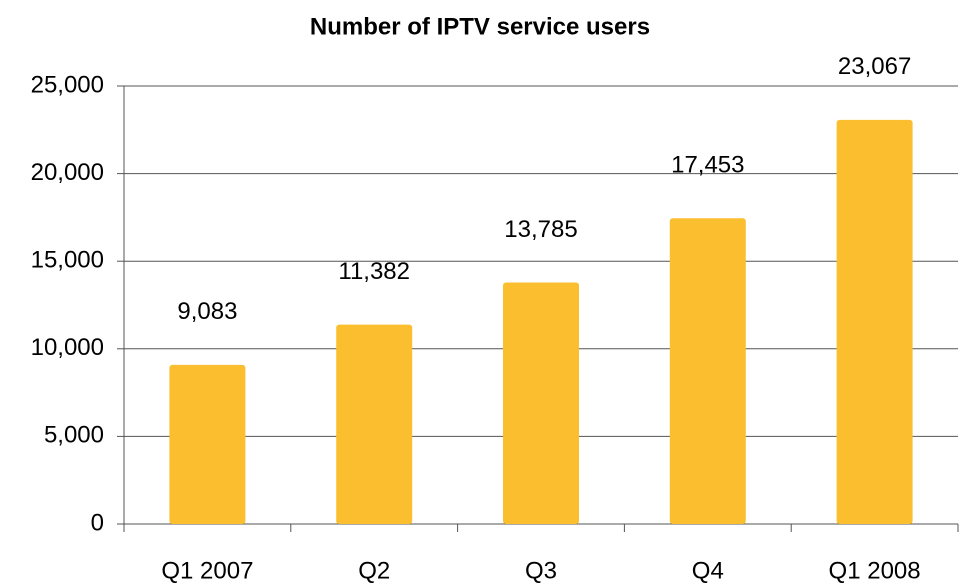 The width and height of the screenshot is (959, 587). What do you see at coordinates (67, 347) in the screenshot?
I see `y-tick-label: 10,000` at bounding box center [67, 347].